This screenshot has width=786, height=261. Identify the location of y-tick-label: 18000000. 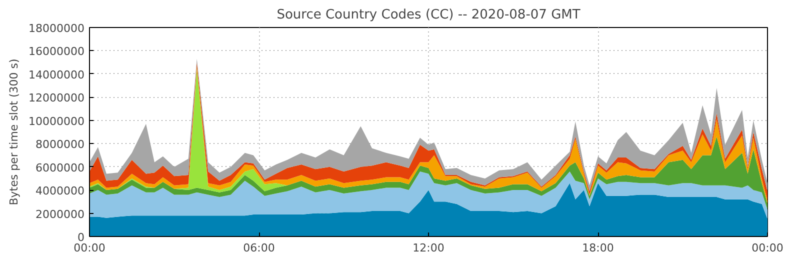
(56, 28).